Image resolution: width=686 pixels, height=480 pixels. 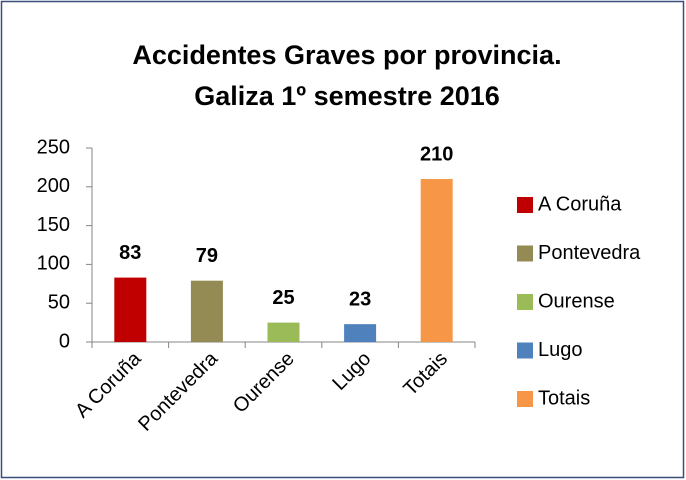 What do you see at coordinates (589, 253) in the screenshot?
I see `legend-label: Pontevedra` at bounding box center [589, 253].